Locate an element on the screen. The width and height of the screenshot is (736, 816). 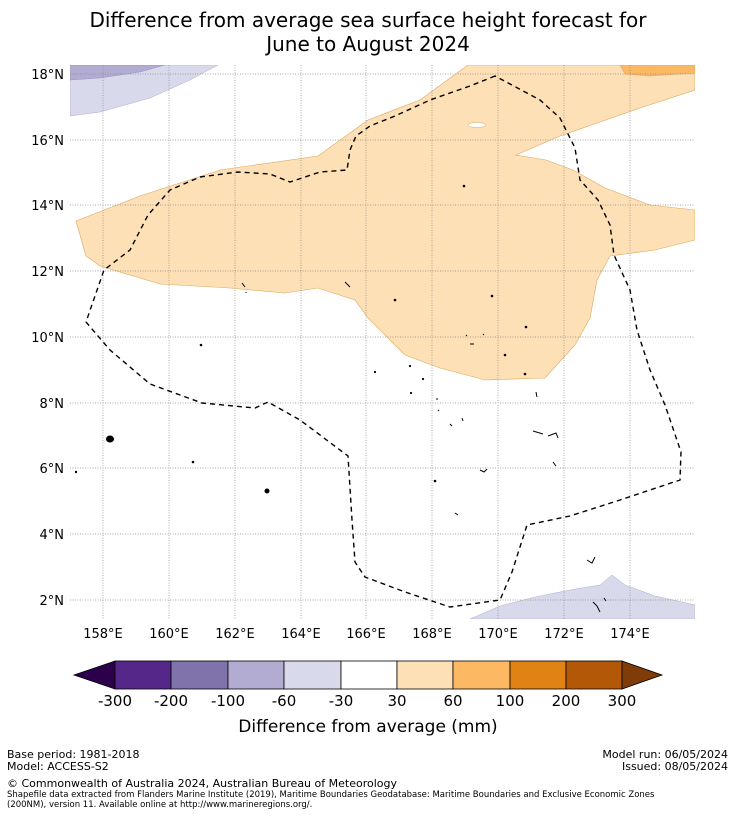
moderate-anomaly-patch is located at coordinates (657, 71).